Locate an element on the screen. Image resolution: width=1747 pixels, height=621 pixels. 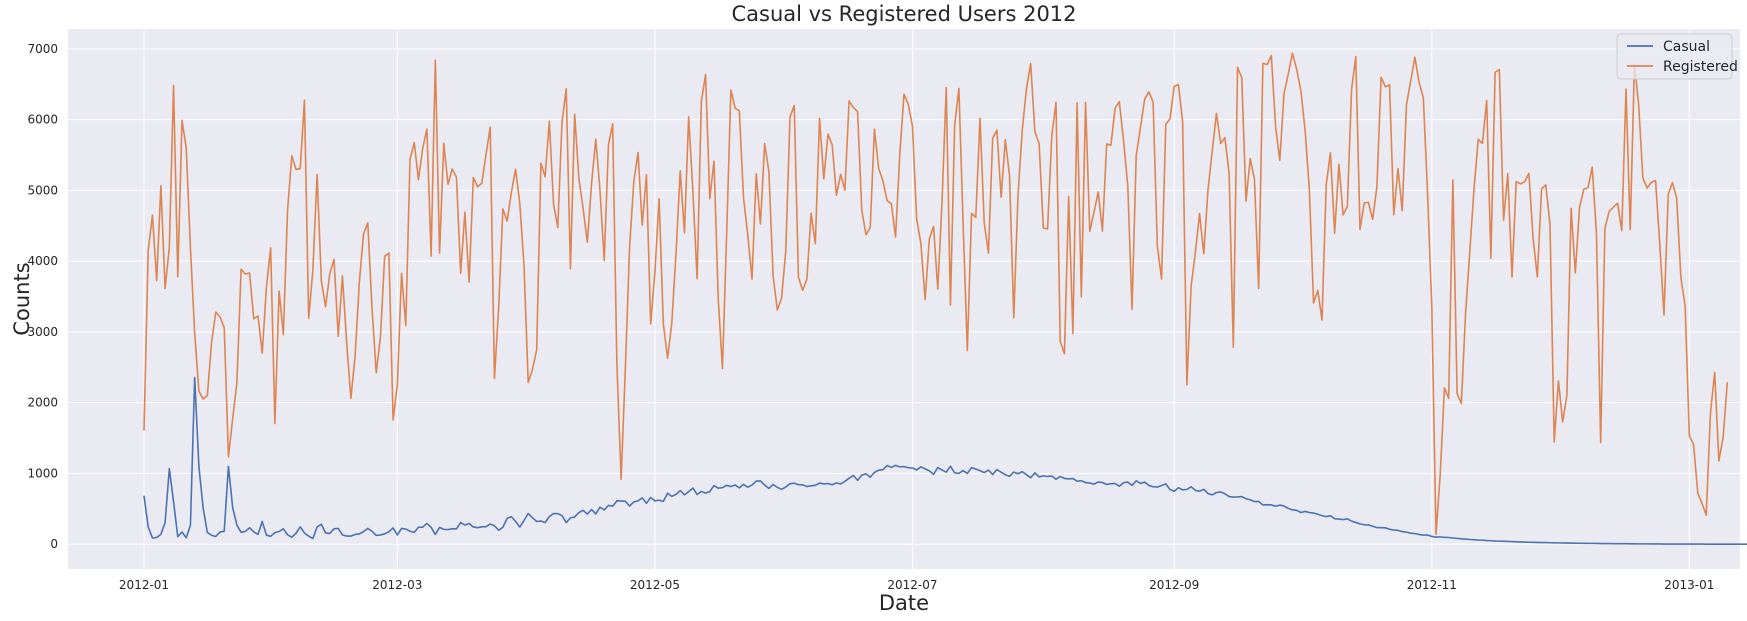
x-tick-label: 2012-03 is located at coordinates (397, 585).